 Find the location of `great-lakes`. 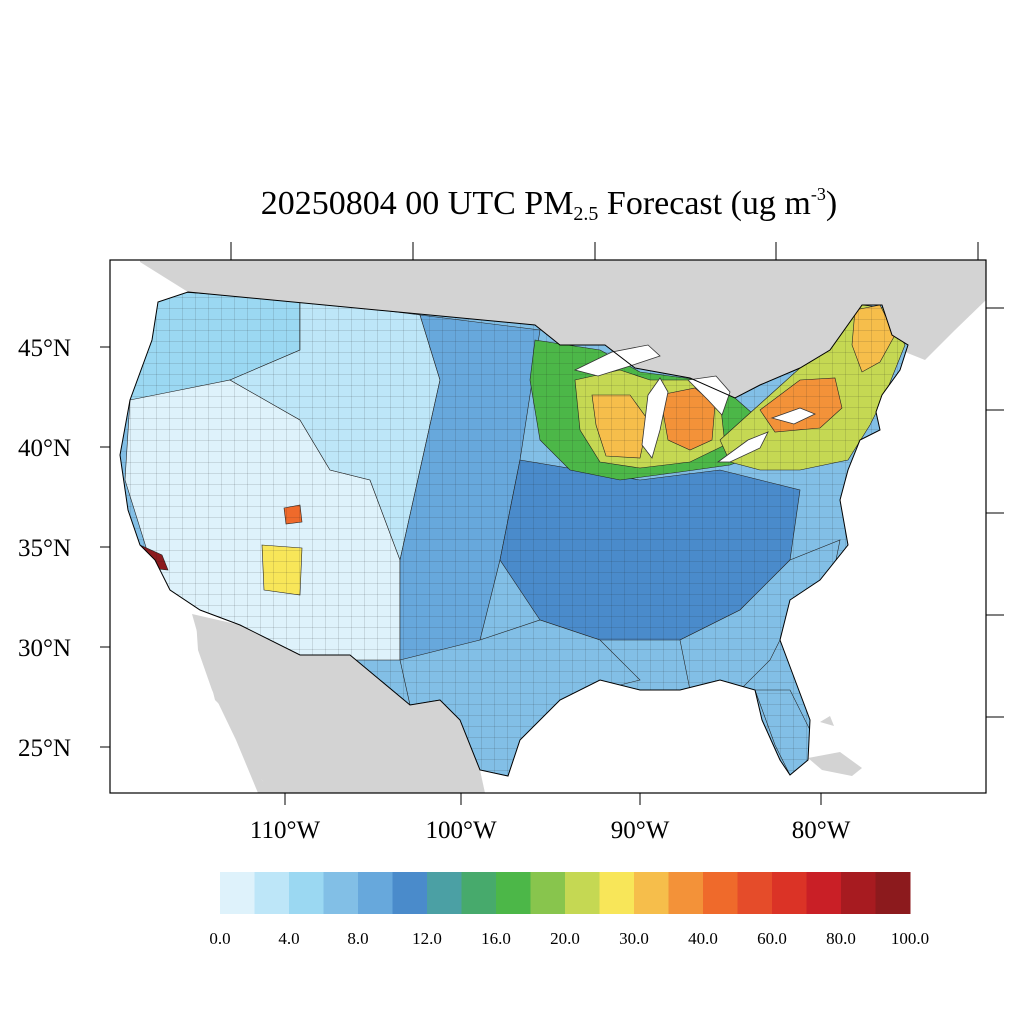

great-lakes is located at coordinates (694, 403).